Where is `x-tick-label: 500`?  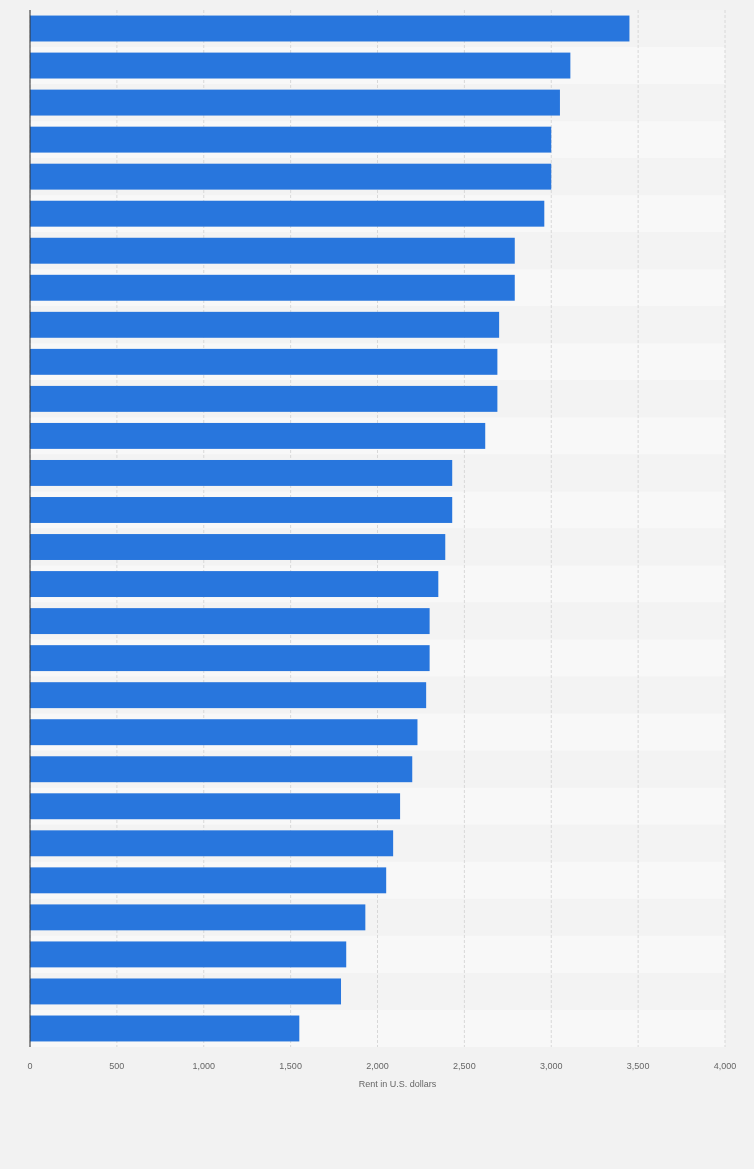
x-tick-label: 500 is located at coordinates (117, 1066).